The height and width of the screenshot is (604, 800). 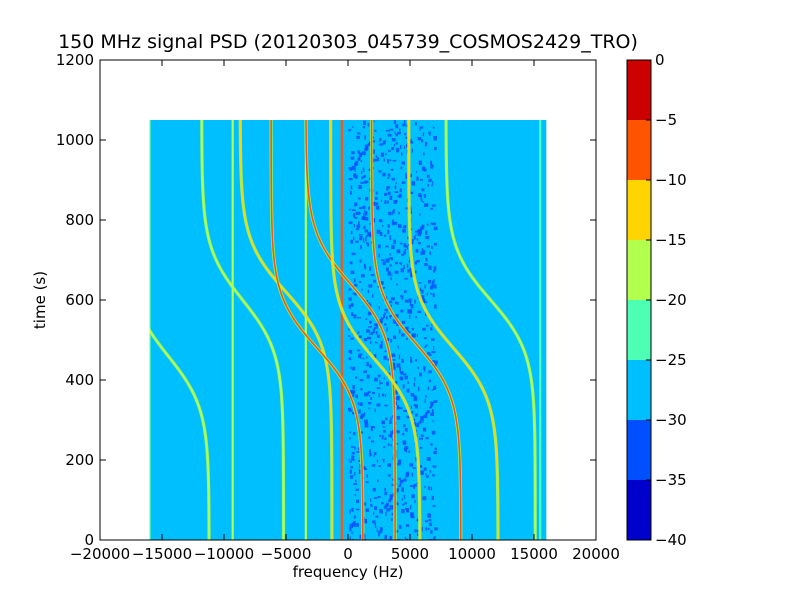 What do you see at coordinates (75, 140) in the screenshot?
I see `y-tick-label: 1000` at bounding box center [75, 140].